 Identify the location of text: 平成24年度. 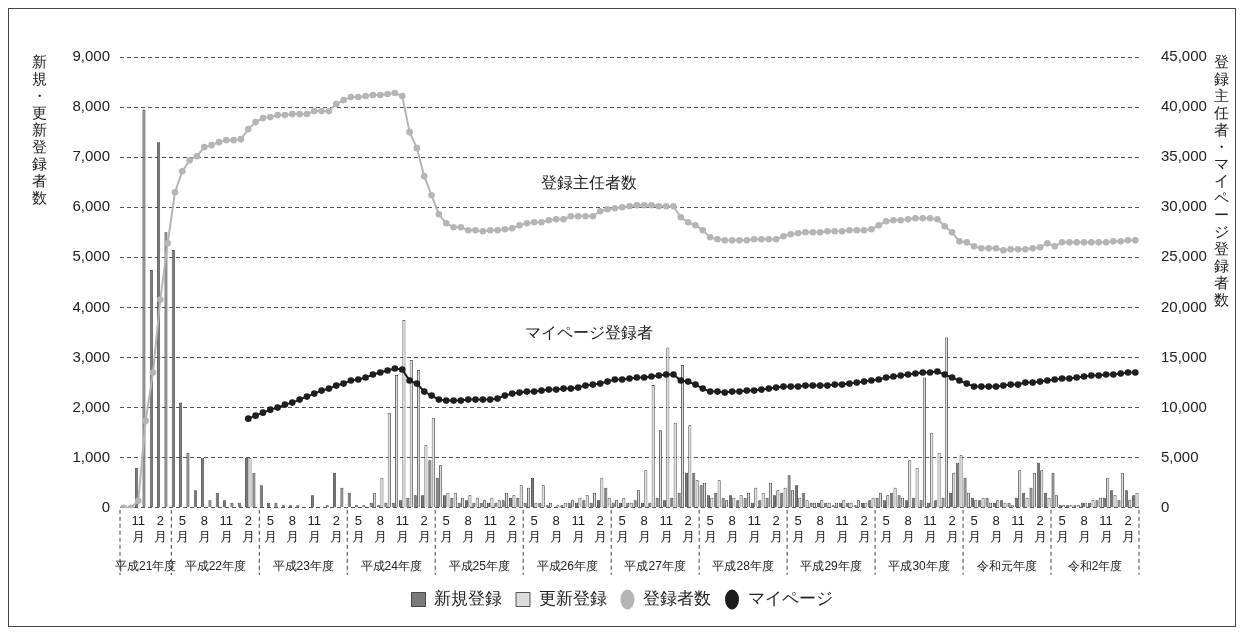
(391, 566).